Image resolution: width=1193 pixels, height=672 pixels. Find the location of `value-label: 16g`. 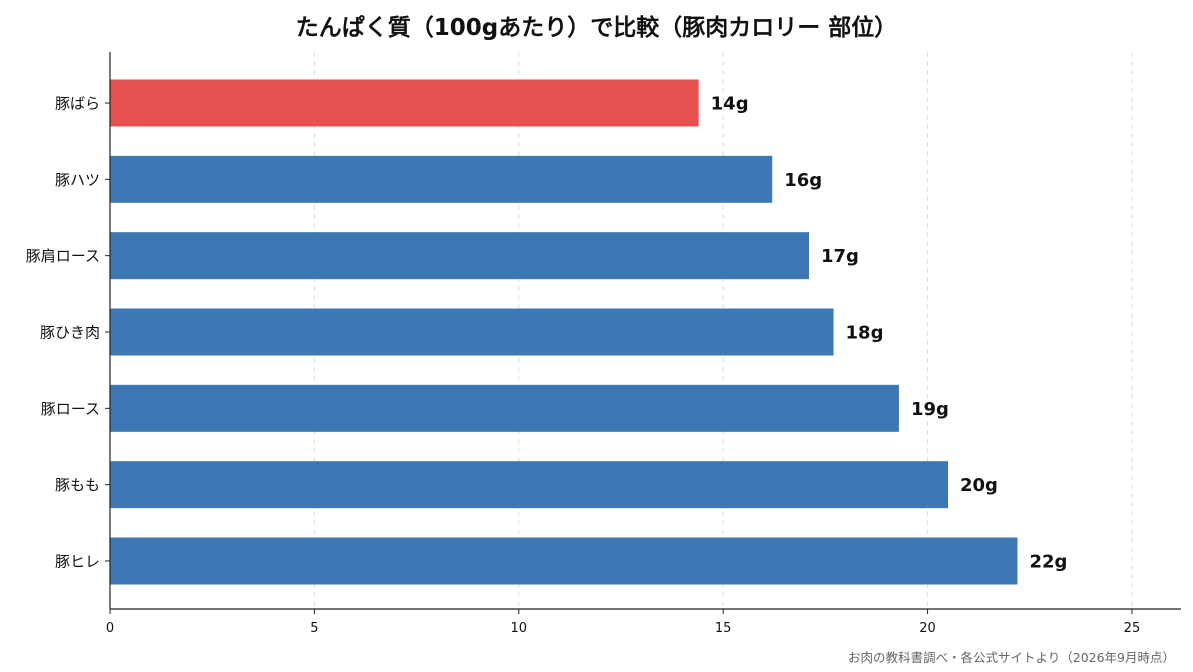

value-label: 16g is located at coordinates (803, 180).